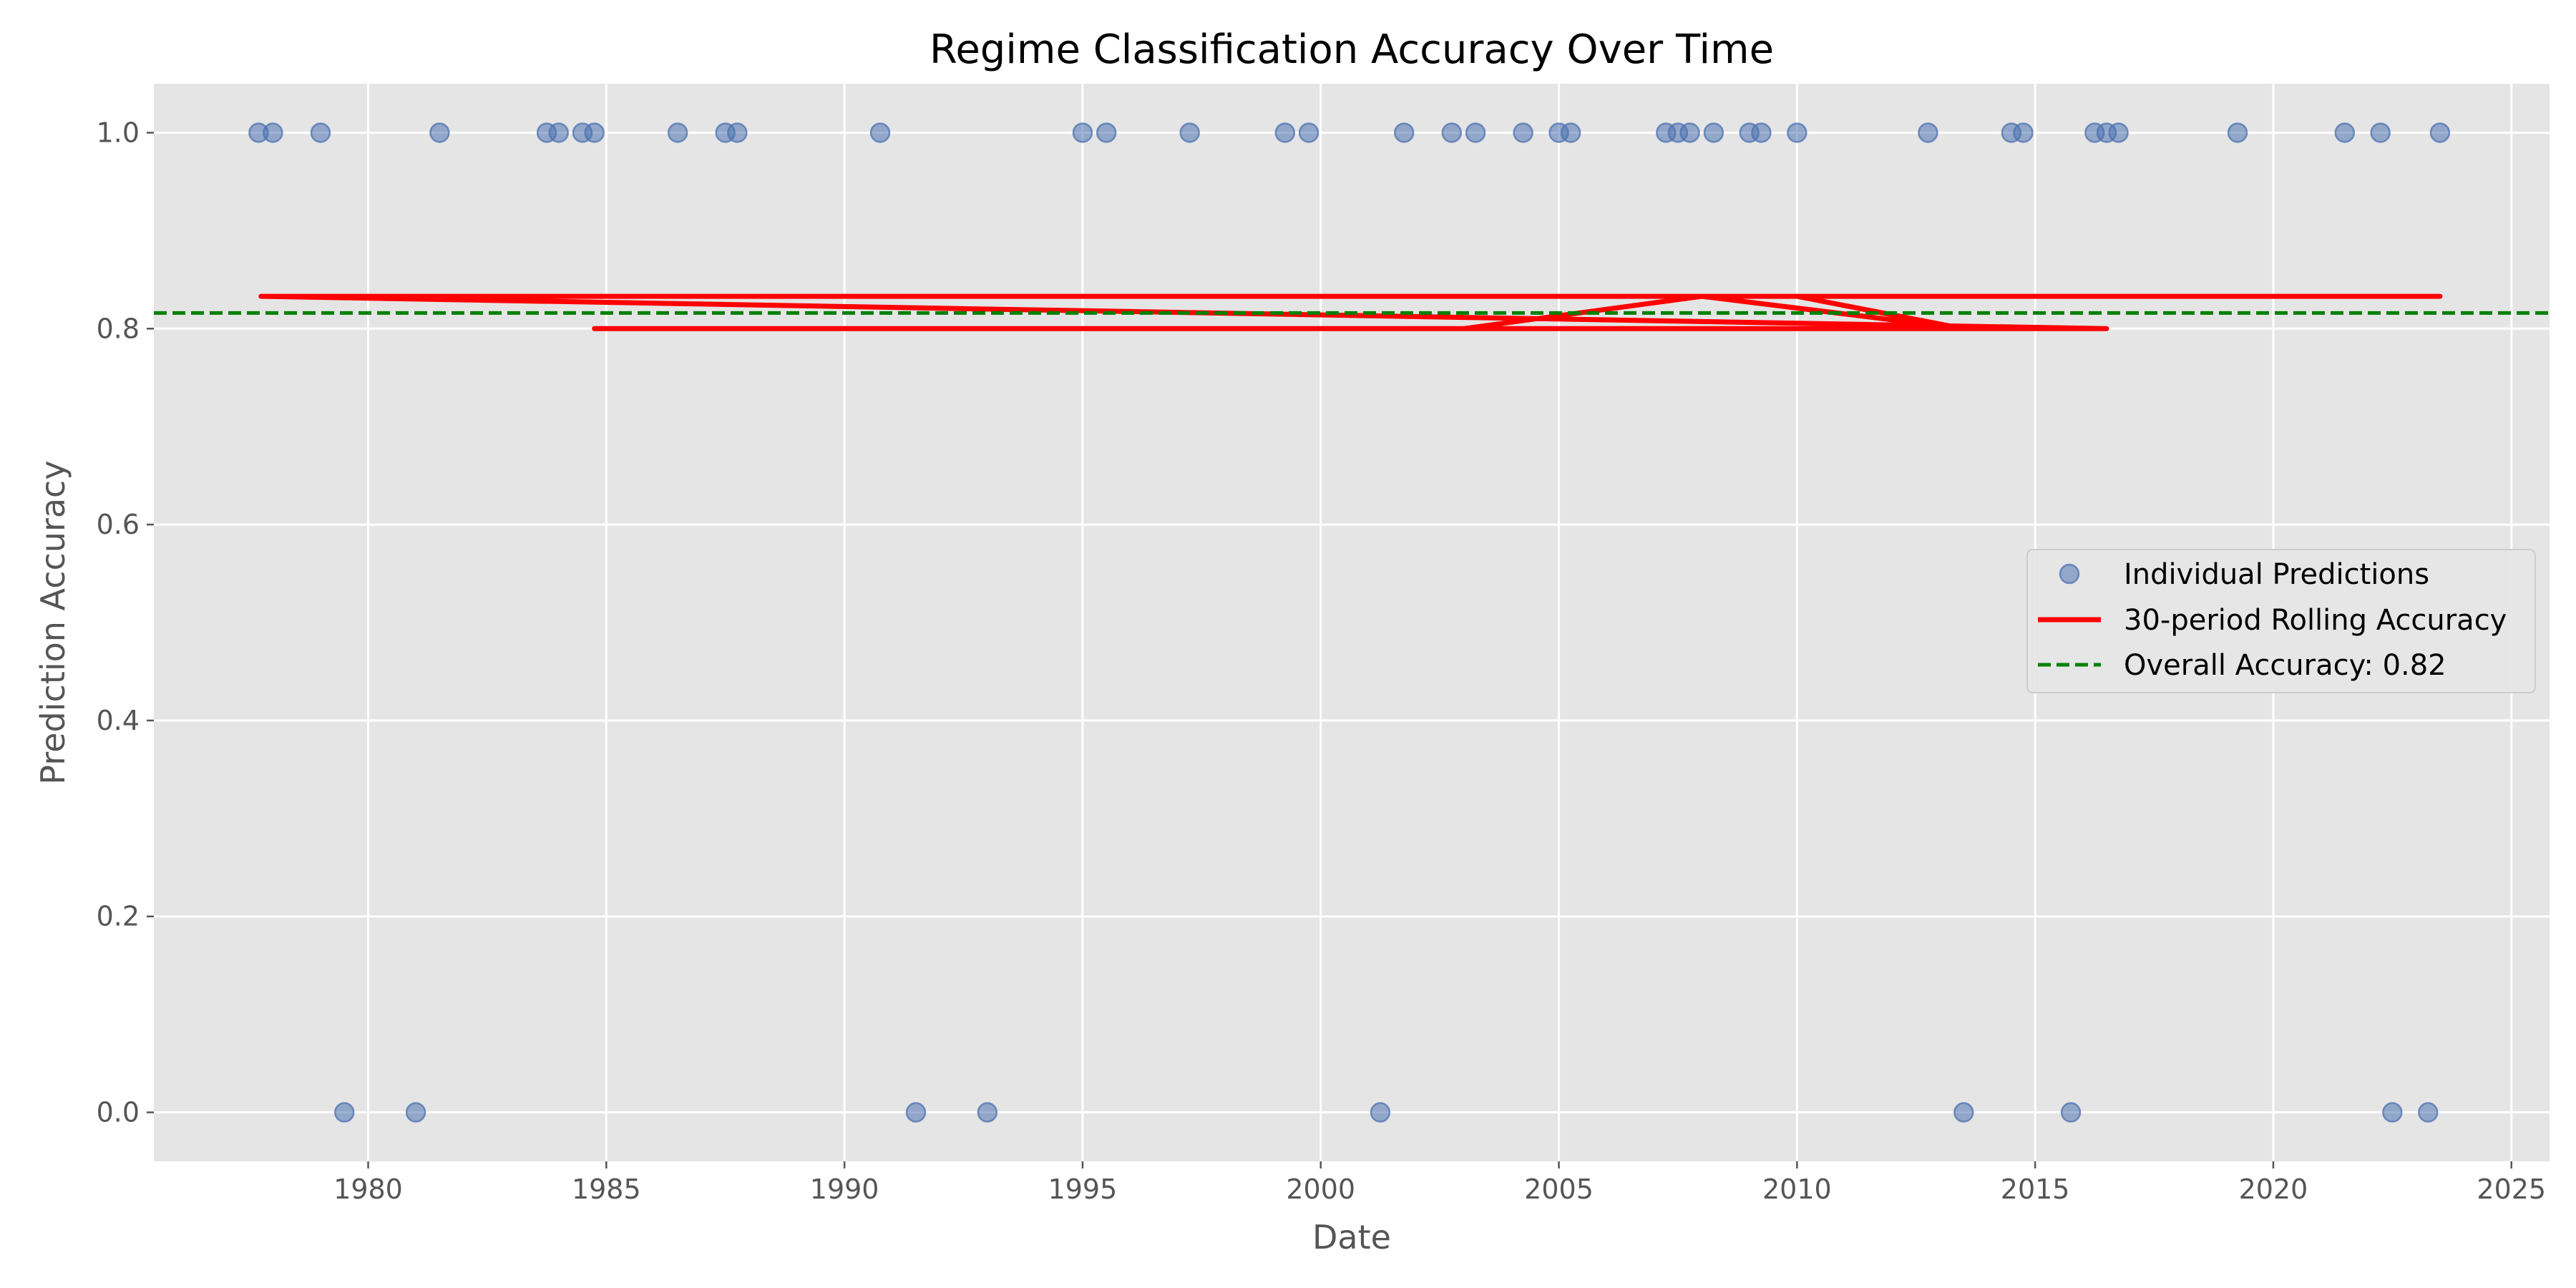 The width and height of the screenshot is (2576, 1288). Describe the element at coordinates (118, 524) in the screenshot. I see `y-tick-label: 0.6` at that location.